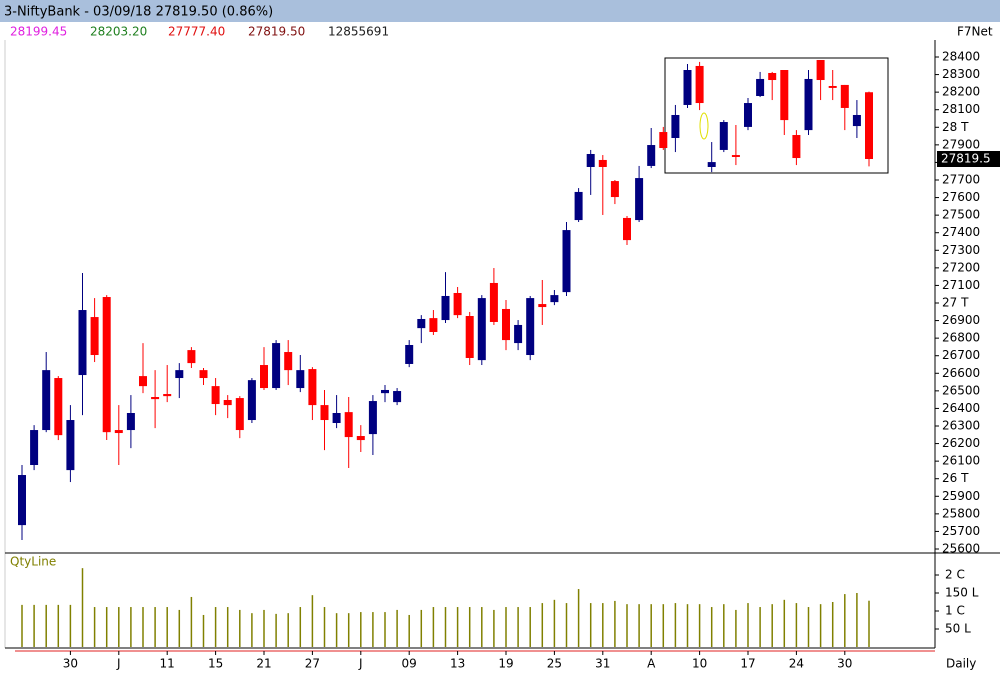 The image size is (1000, 677). What do you see at coordinates (961, 92) in the screenshot?
I see `y-tick-label: 28200` at bounding box center [961, 92].